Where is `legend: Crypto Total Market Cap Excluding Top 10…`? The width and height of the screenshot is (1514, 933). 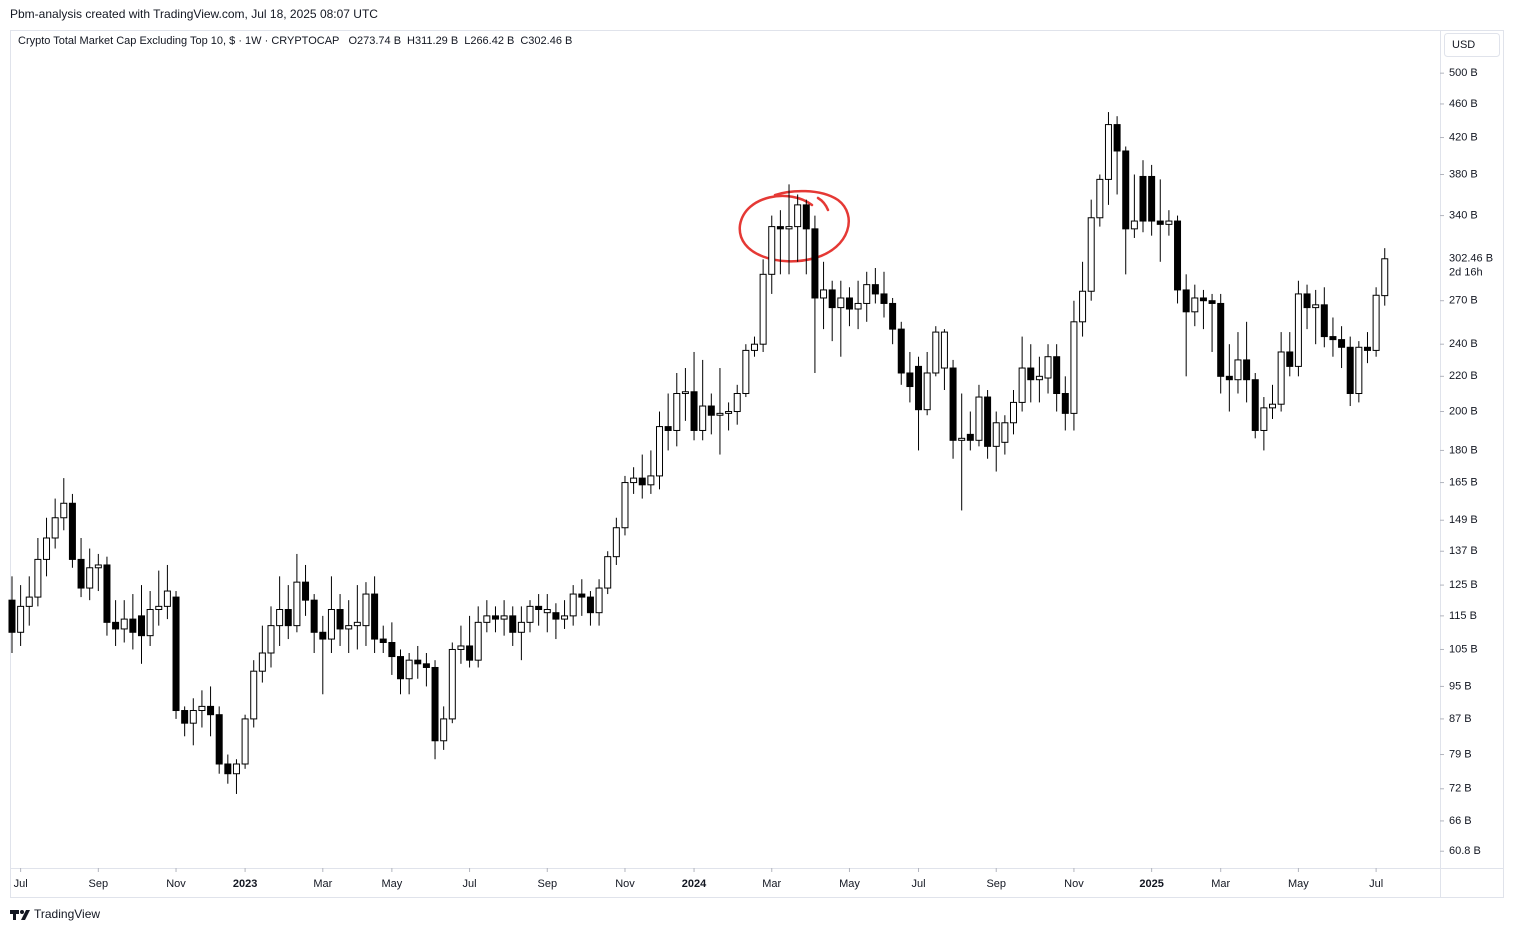
legend: Crypto Total Market Cap Excluding Top 10… is located at coordinates (298, 41).